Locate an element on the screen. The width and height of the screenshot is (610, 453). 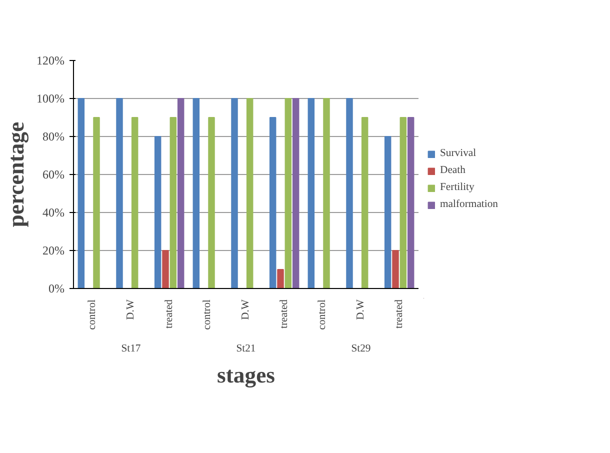
y-axis-title: percentage is located at coordinates (16, 175).